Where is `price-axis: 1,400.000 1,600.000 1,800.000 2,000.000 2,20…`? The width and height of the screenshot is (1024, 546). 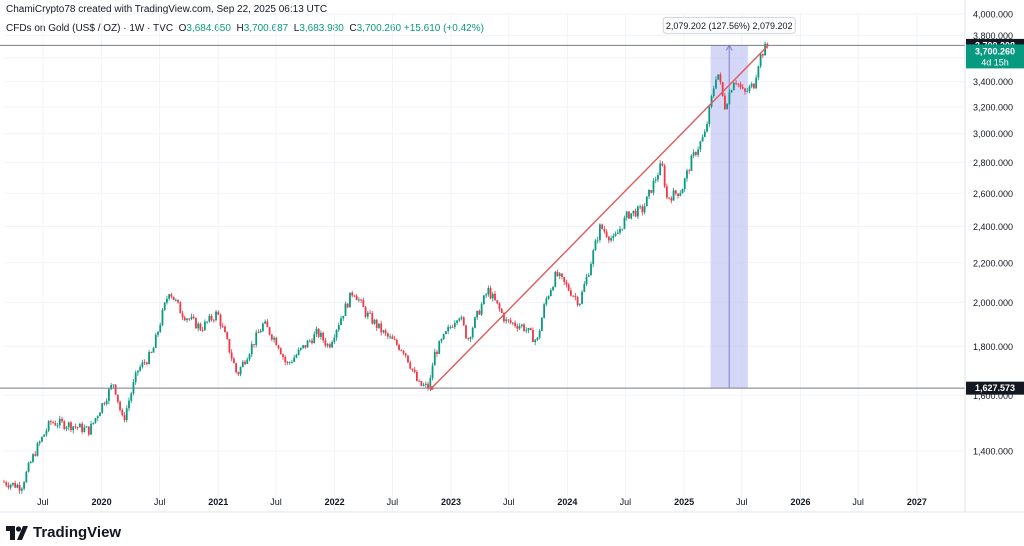
price-axis: 1,400.000 1,600.000 1,800.000 2,000.000 2,20… is located at coordinates (988, 256).